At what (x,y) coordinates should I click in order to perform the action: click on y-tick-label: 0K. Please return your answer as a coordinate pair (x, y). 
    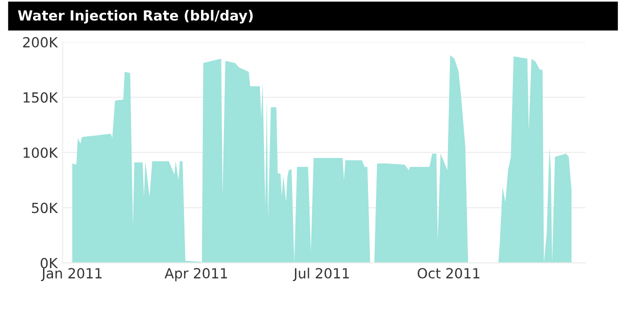
    Looking at the image, I should click on (49, 263).